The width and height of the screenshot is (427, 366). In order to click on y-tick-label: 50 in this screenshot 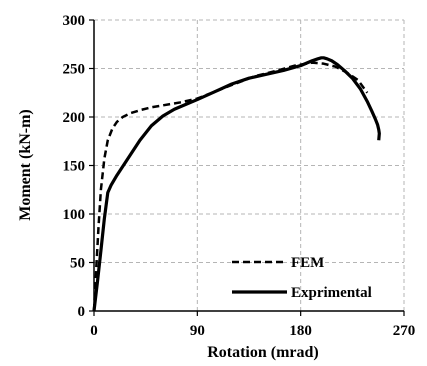, I will do `click(77, 264)`.